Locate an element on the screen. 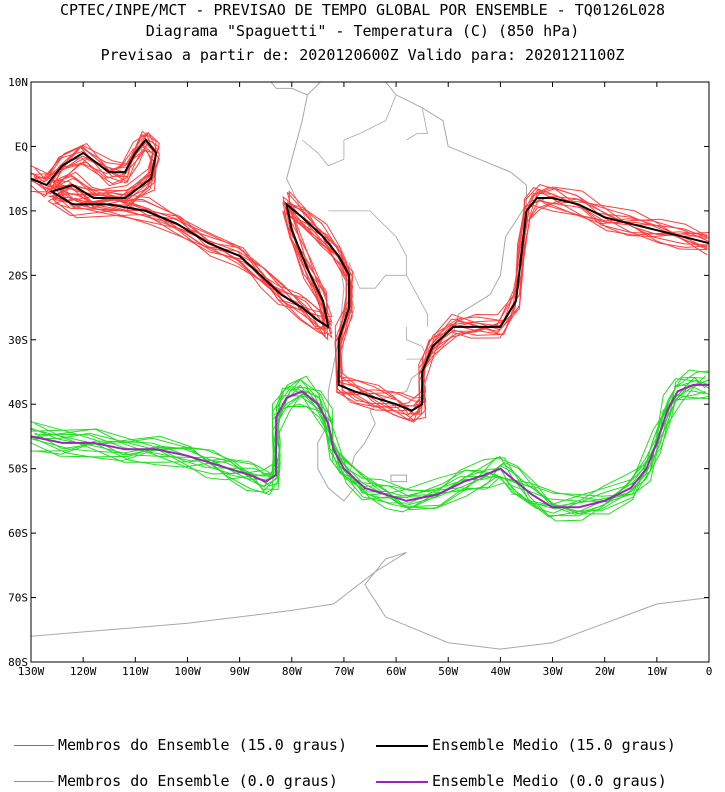 This screenshot has height=792, width=725. lon-tick-label: 110W is located at coordinates (135, 671).